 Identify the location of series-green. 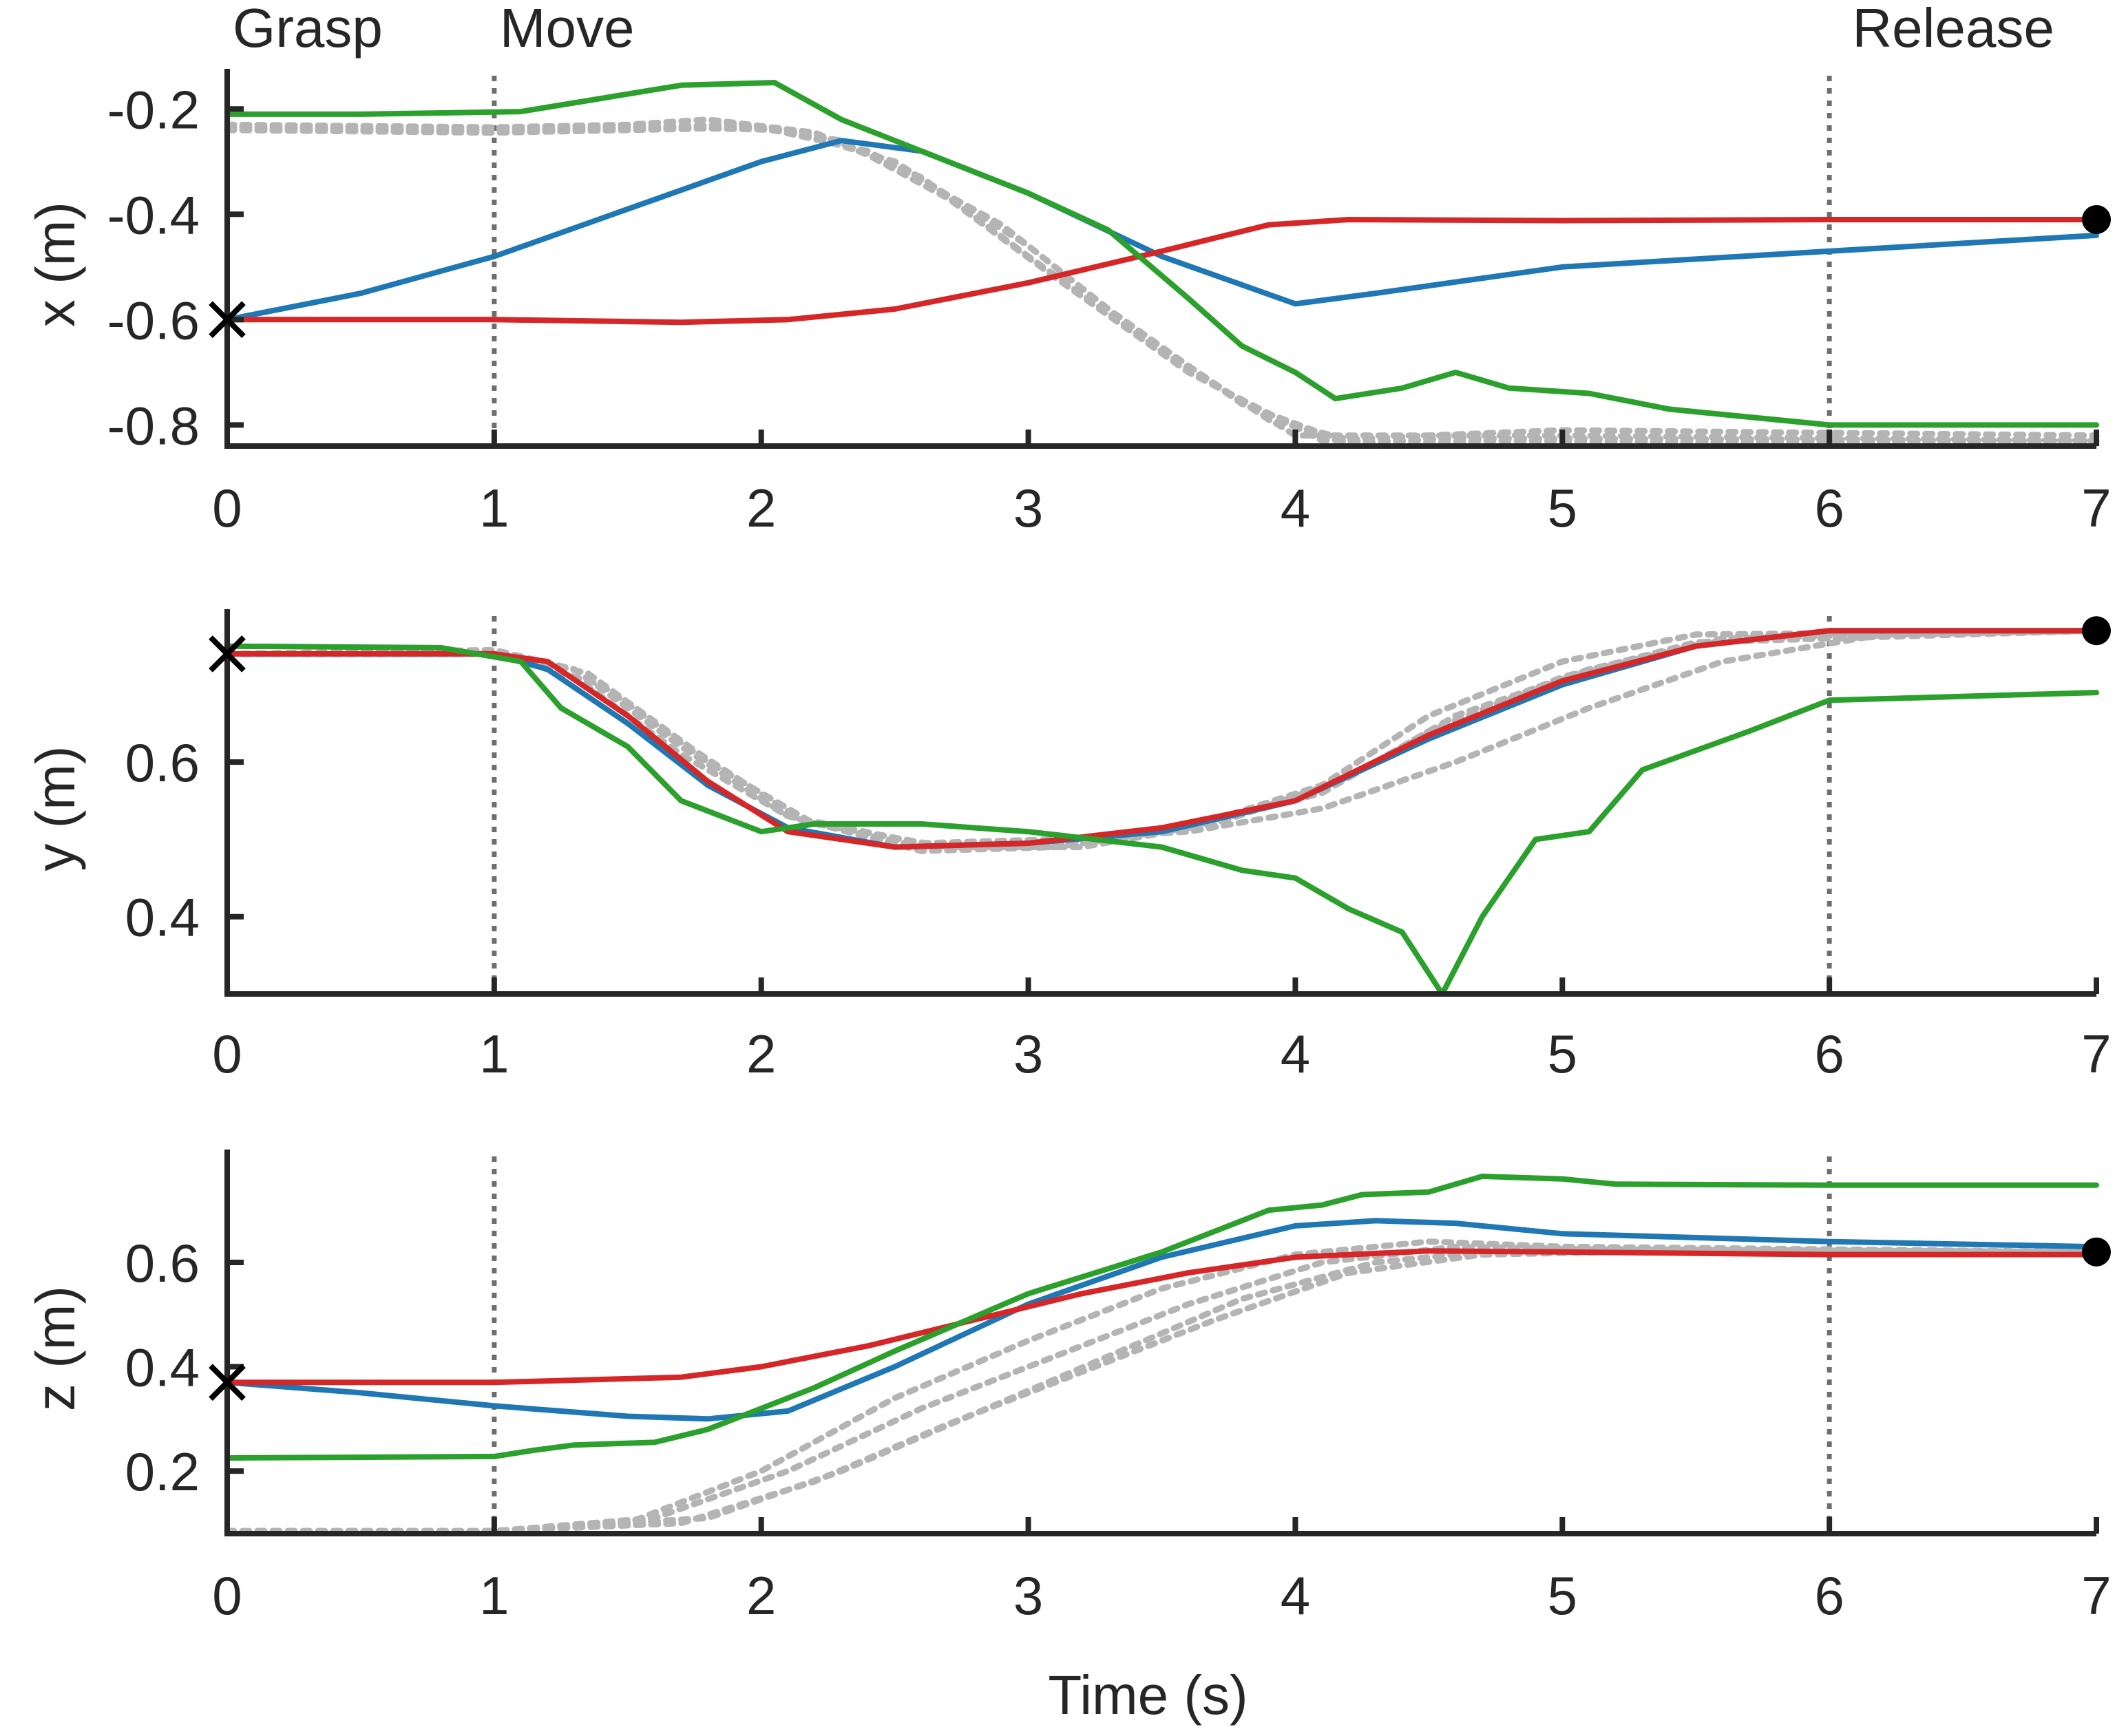
(1162, 1317).